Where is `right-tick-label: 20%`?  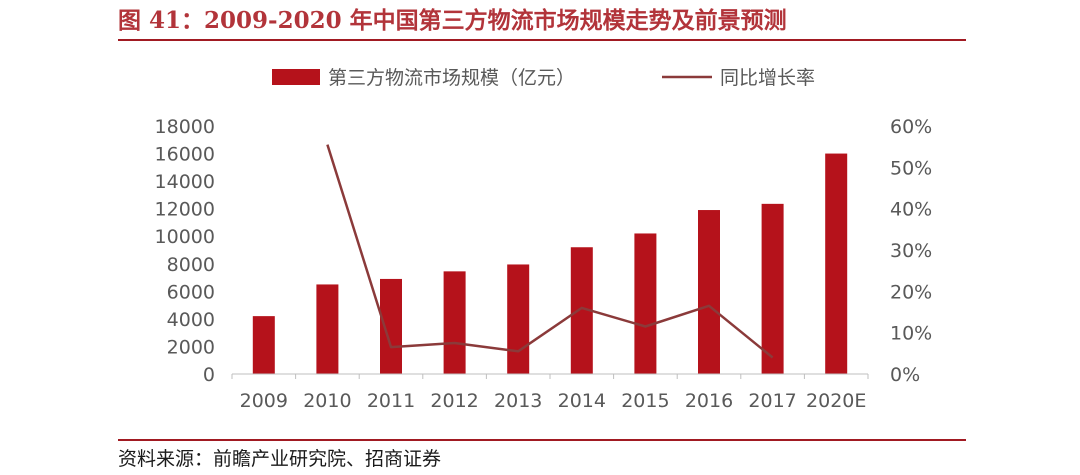 right-tick-label: 20% is located at coordinates (911, 292).